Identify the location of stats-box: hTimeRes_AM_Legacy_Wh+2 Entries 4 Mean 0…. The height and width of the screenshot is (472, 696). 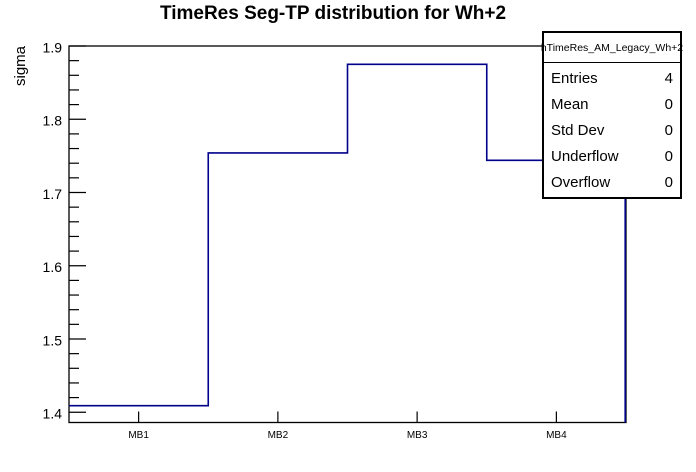
(612, 115).